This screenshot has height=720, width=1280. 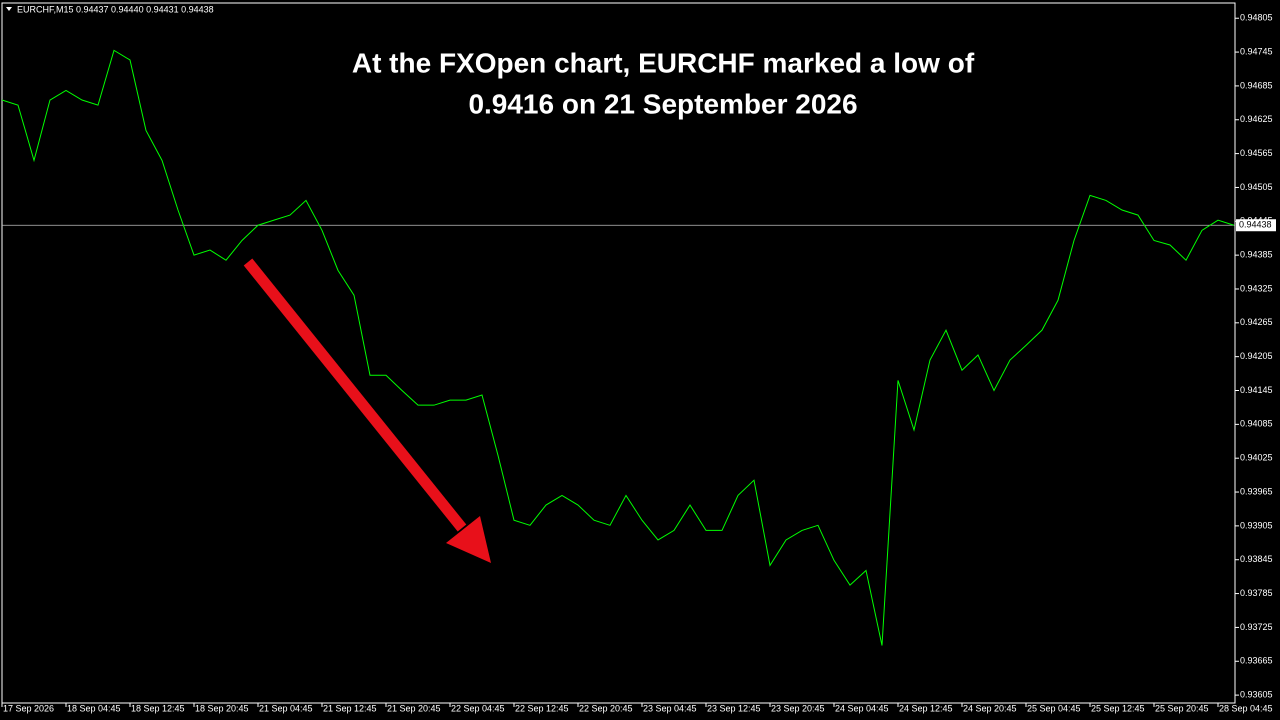 What do you see at coordinates (1256, 153) in the screenshot?
I see `y-tick-label: 0.94565` at bounding box center [1256, 153].